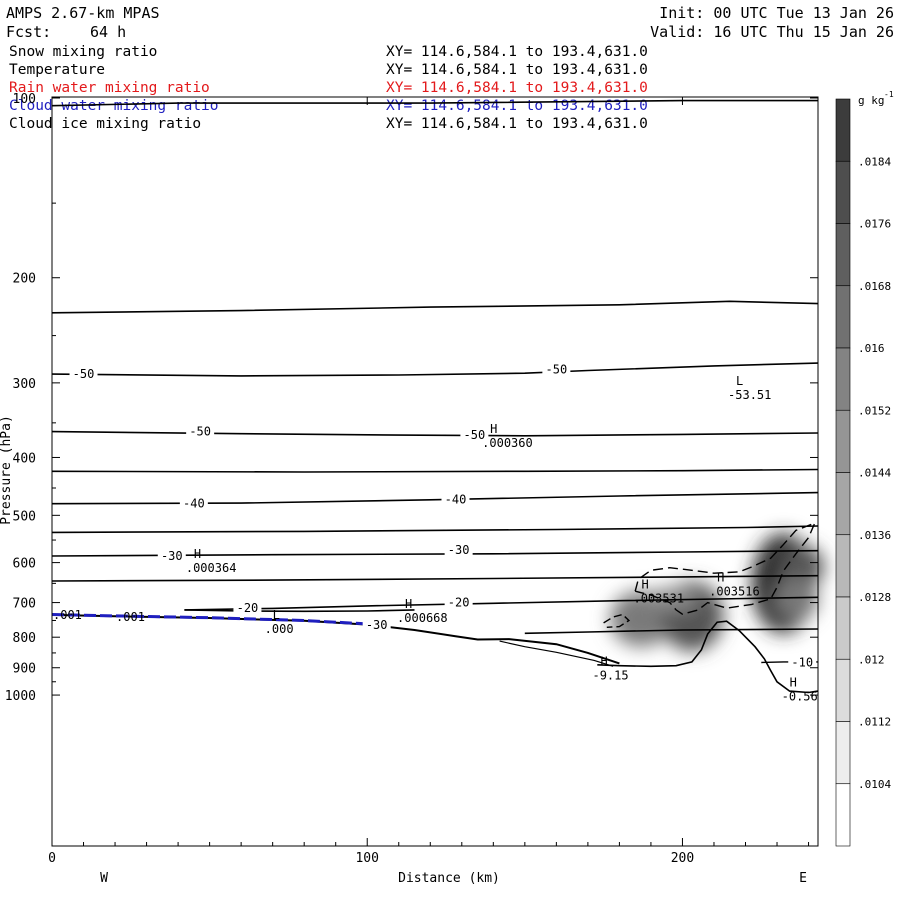  Describe the element at coordinates (871, 100) in the screenshot. I see `colorbar-unit: g kg` at that location.